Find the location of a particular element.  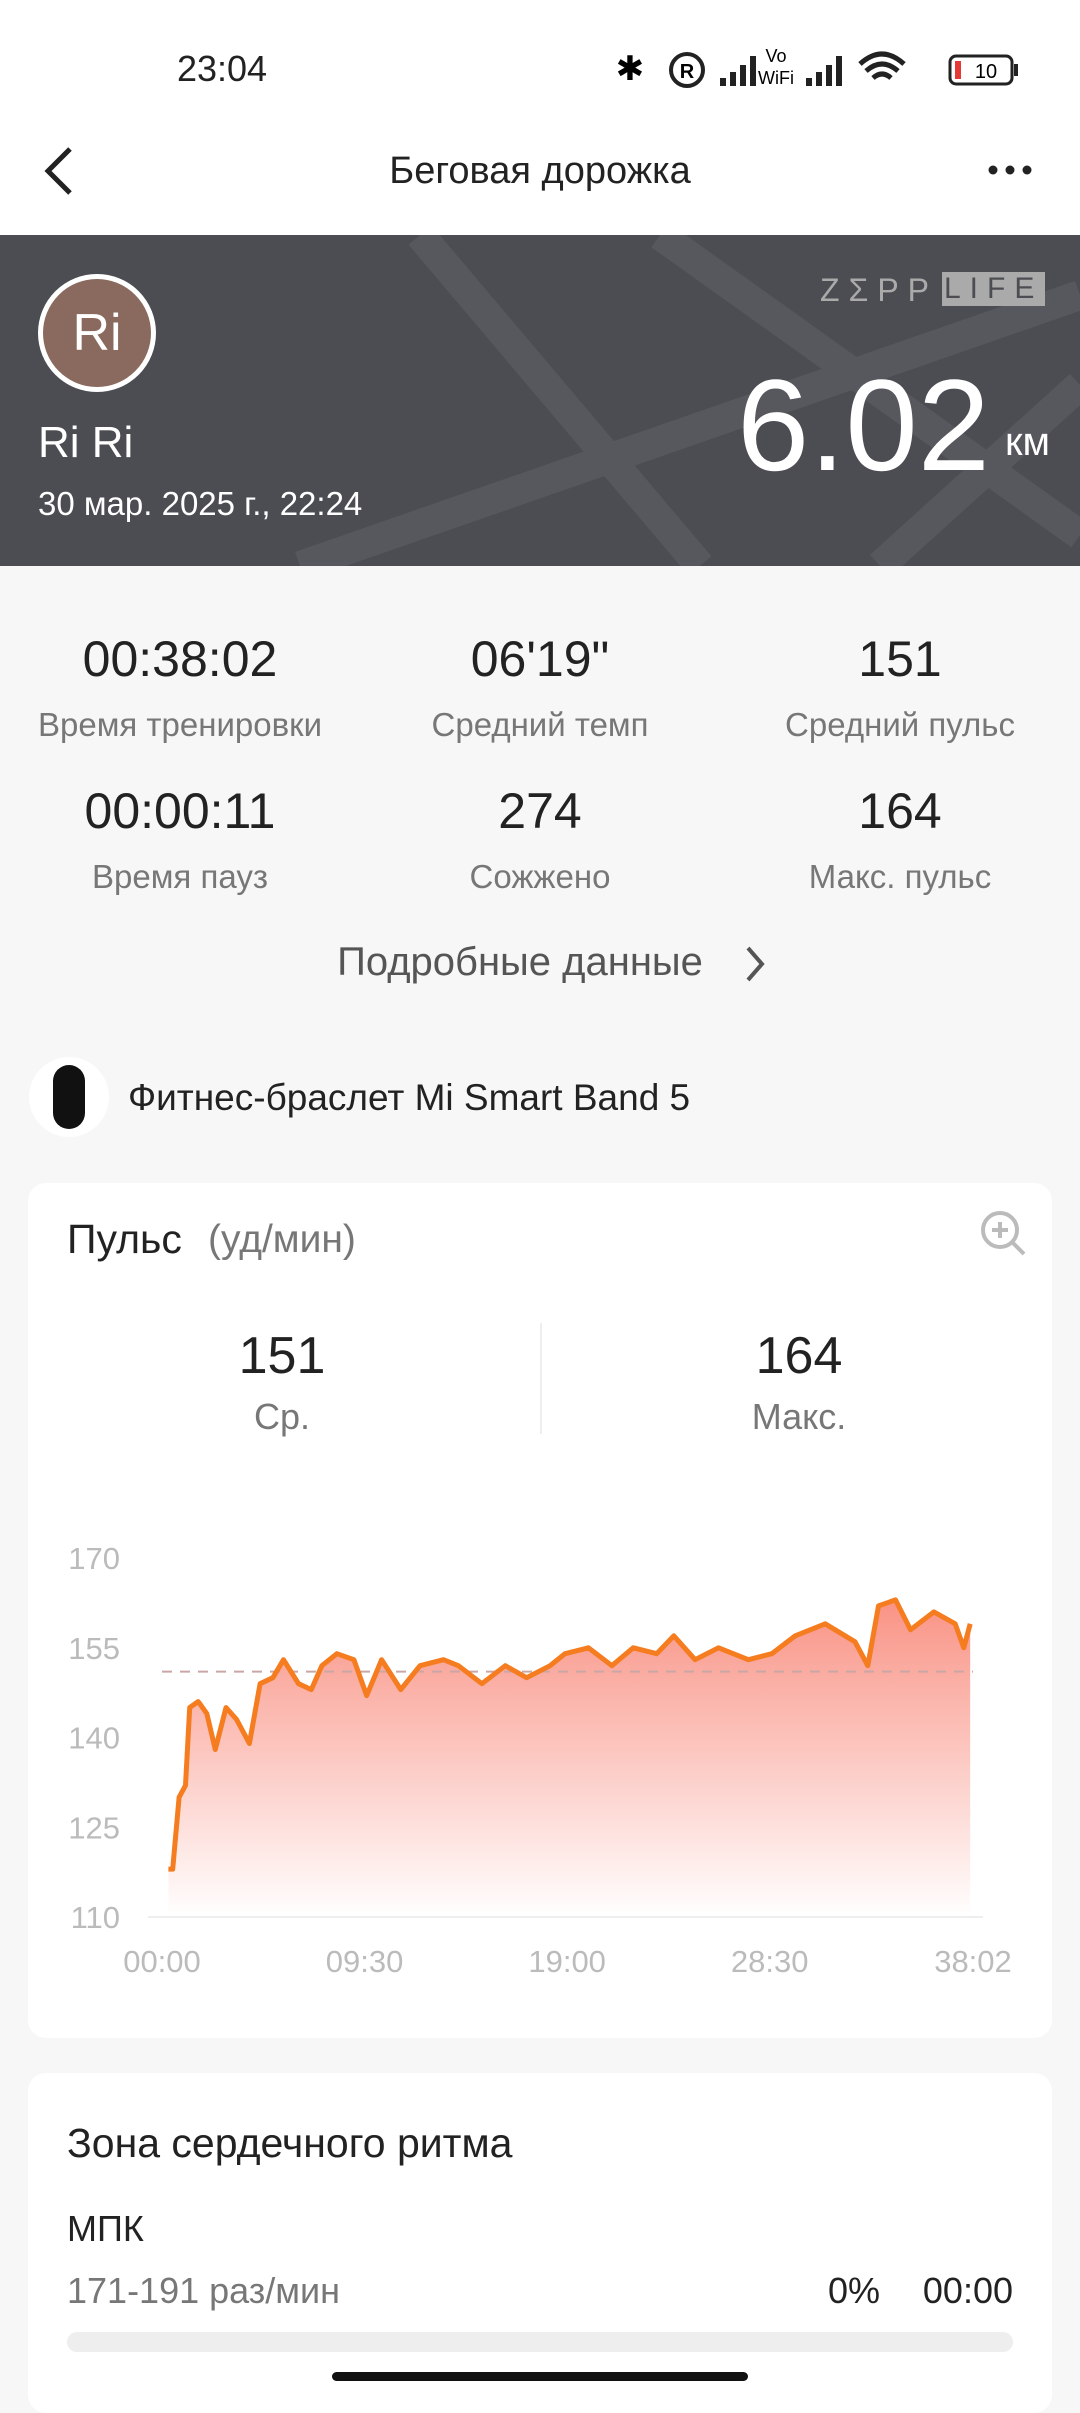

stat-value: 06'19" is located at coordinates (540, 659).